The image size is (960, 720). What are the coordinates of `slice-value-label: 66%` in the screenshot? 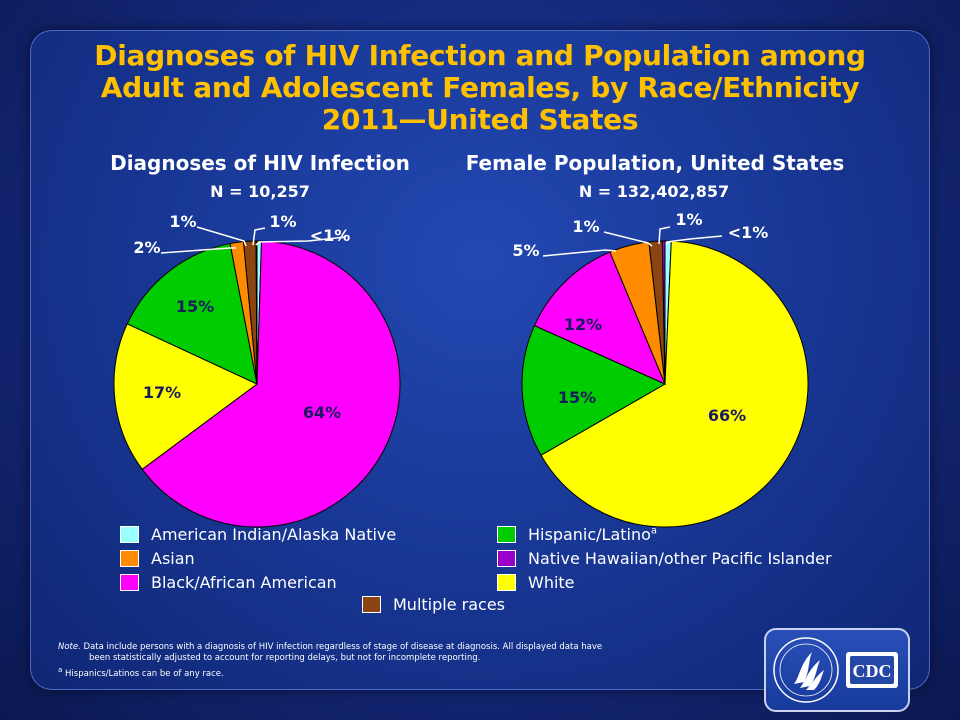 It's located at (727, 415).